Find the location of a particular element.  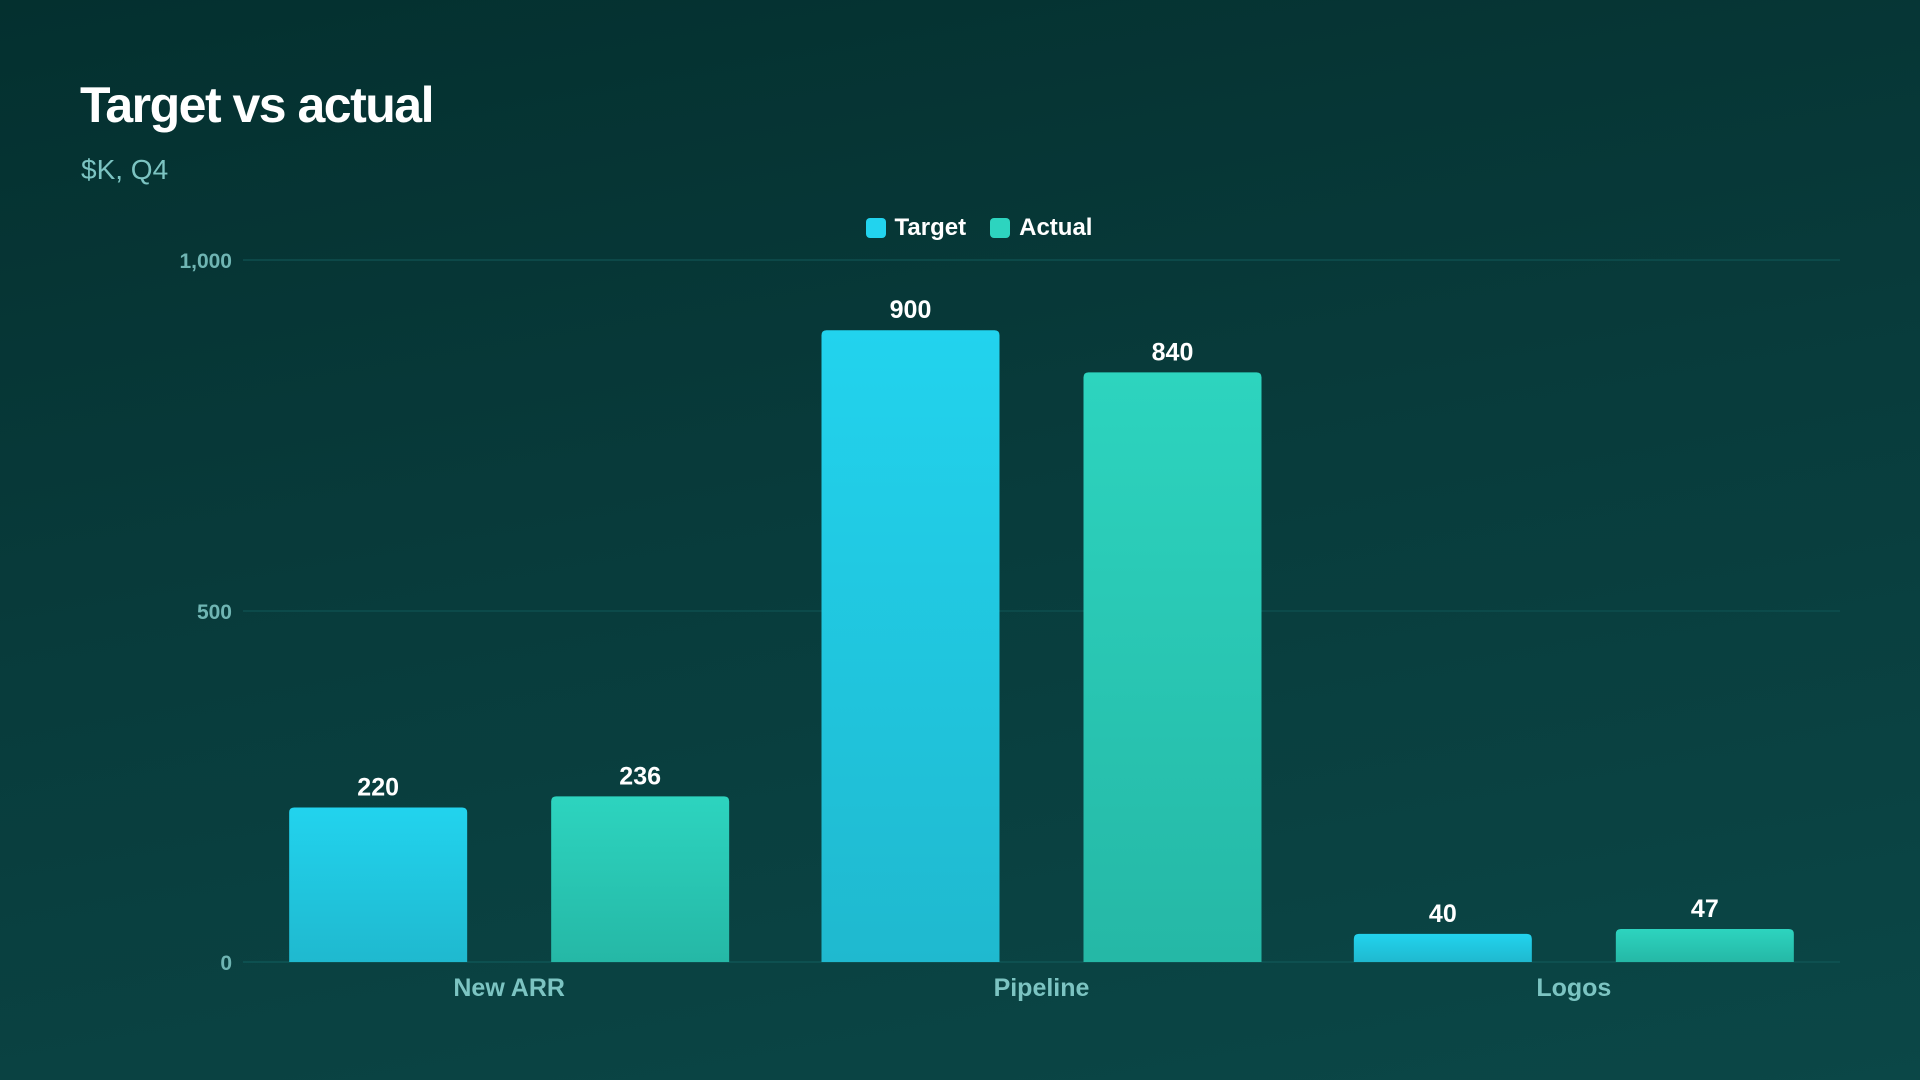

chart-legend: Target Actual is located at coordinates (960, 228).